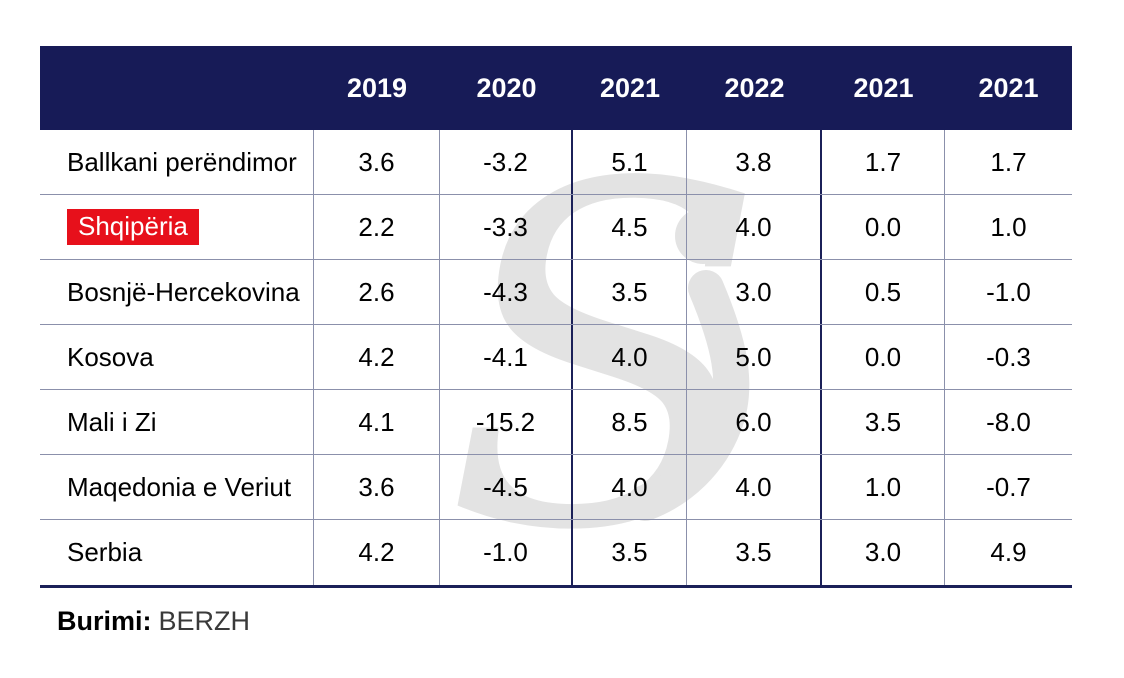  Describe the element at coordinates (177, 292) in the screenshot. I see `country-label: Bosnjë-Hercekovina` at that location.